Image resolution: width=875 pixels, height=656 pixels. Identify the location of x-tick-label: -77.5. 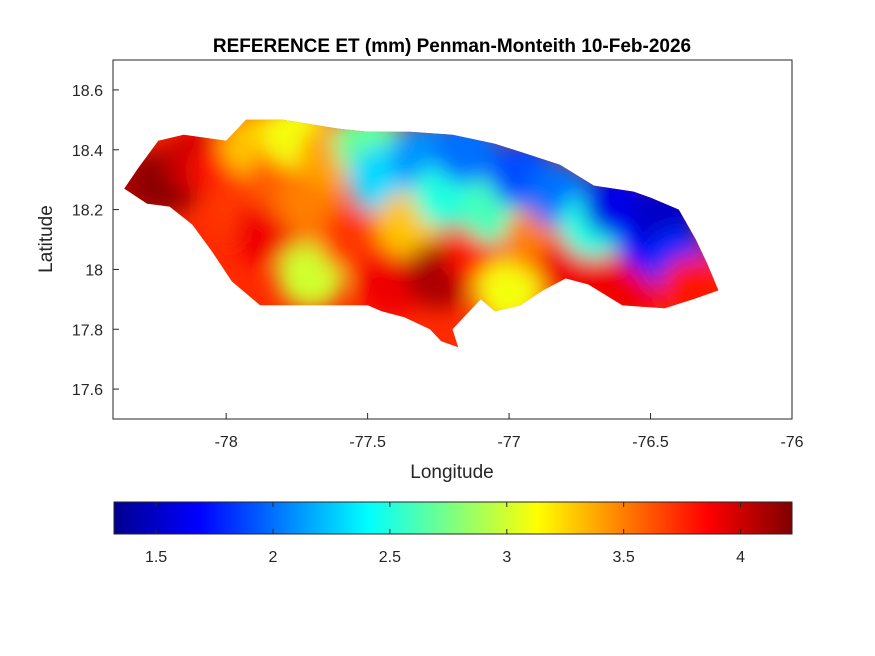
(367, 442).